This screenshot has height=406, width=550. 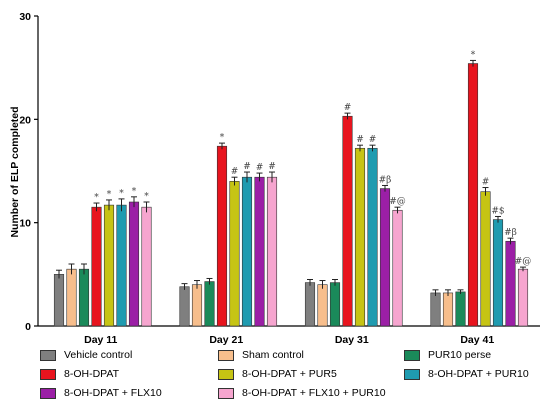 I want to click on x-tick-label: Day 11, so click(x=100, y=339).